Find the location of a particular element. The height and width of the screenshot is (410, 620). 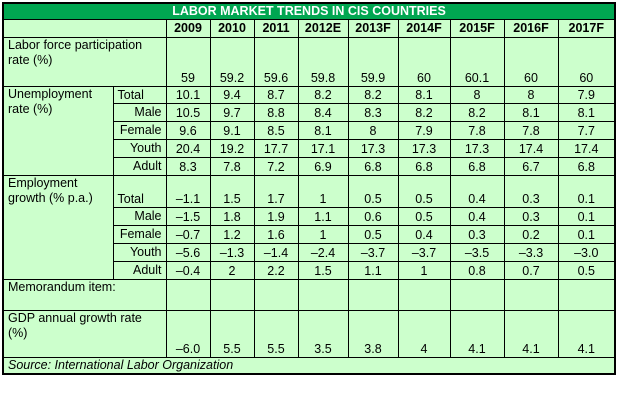

table-cell: –0.7 is located at coordinates (188, 234).